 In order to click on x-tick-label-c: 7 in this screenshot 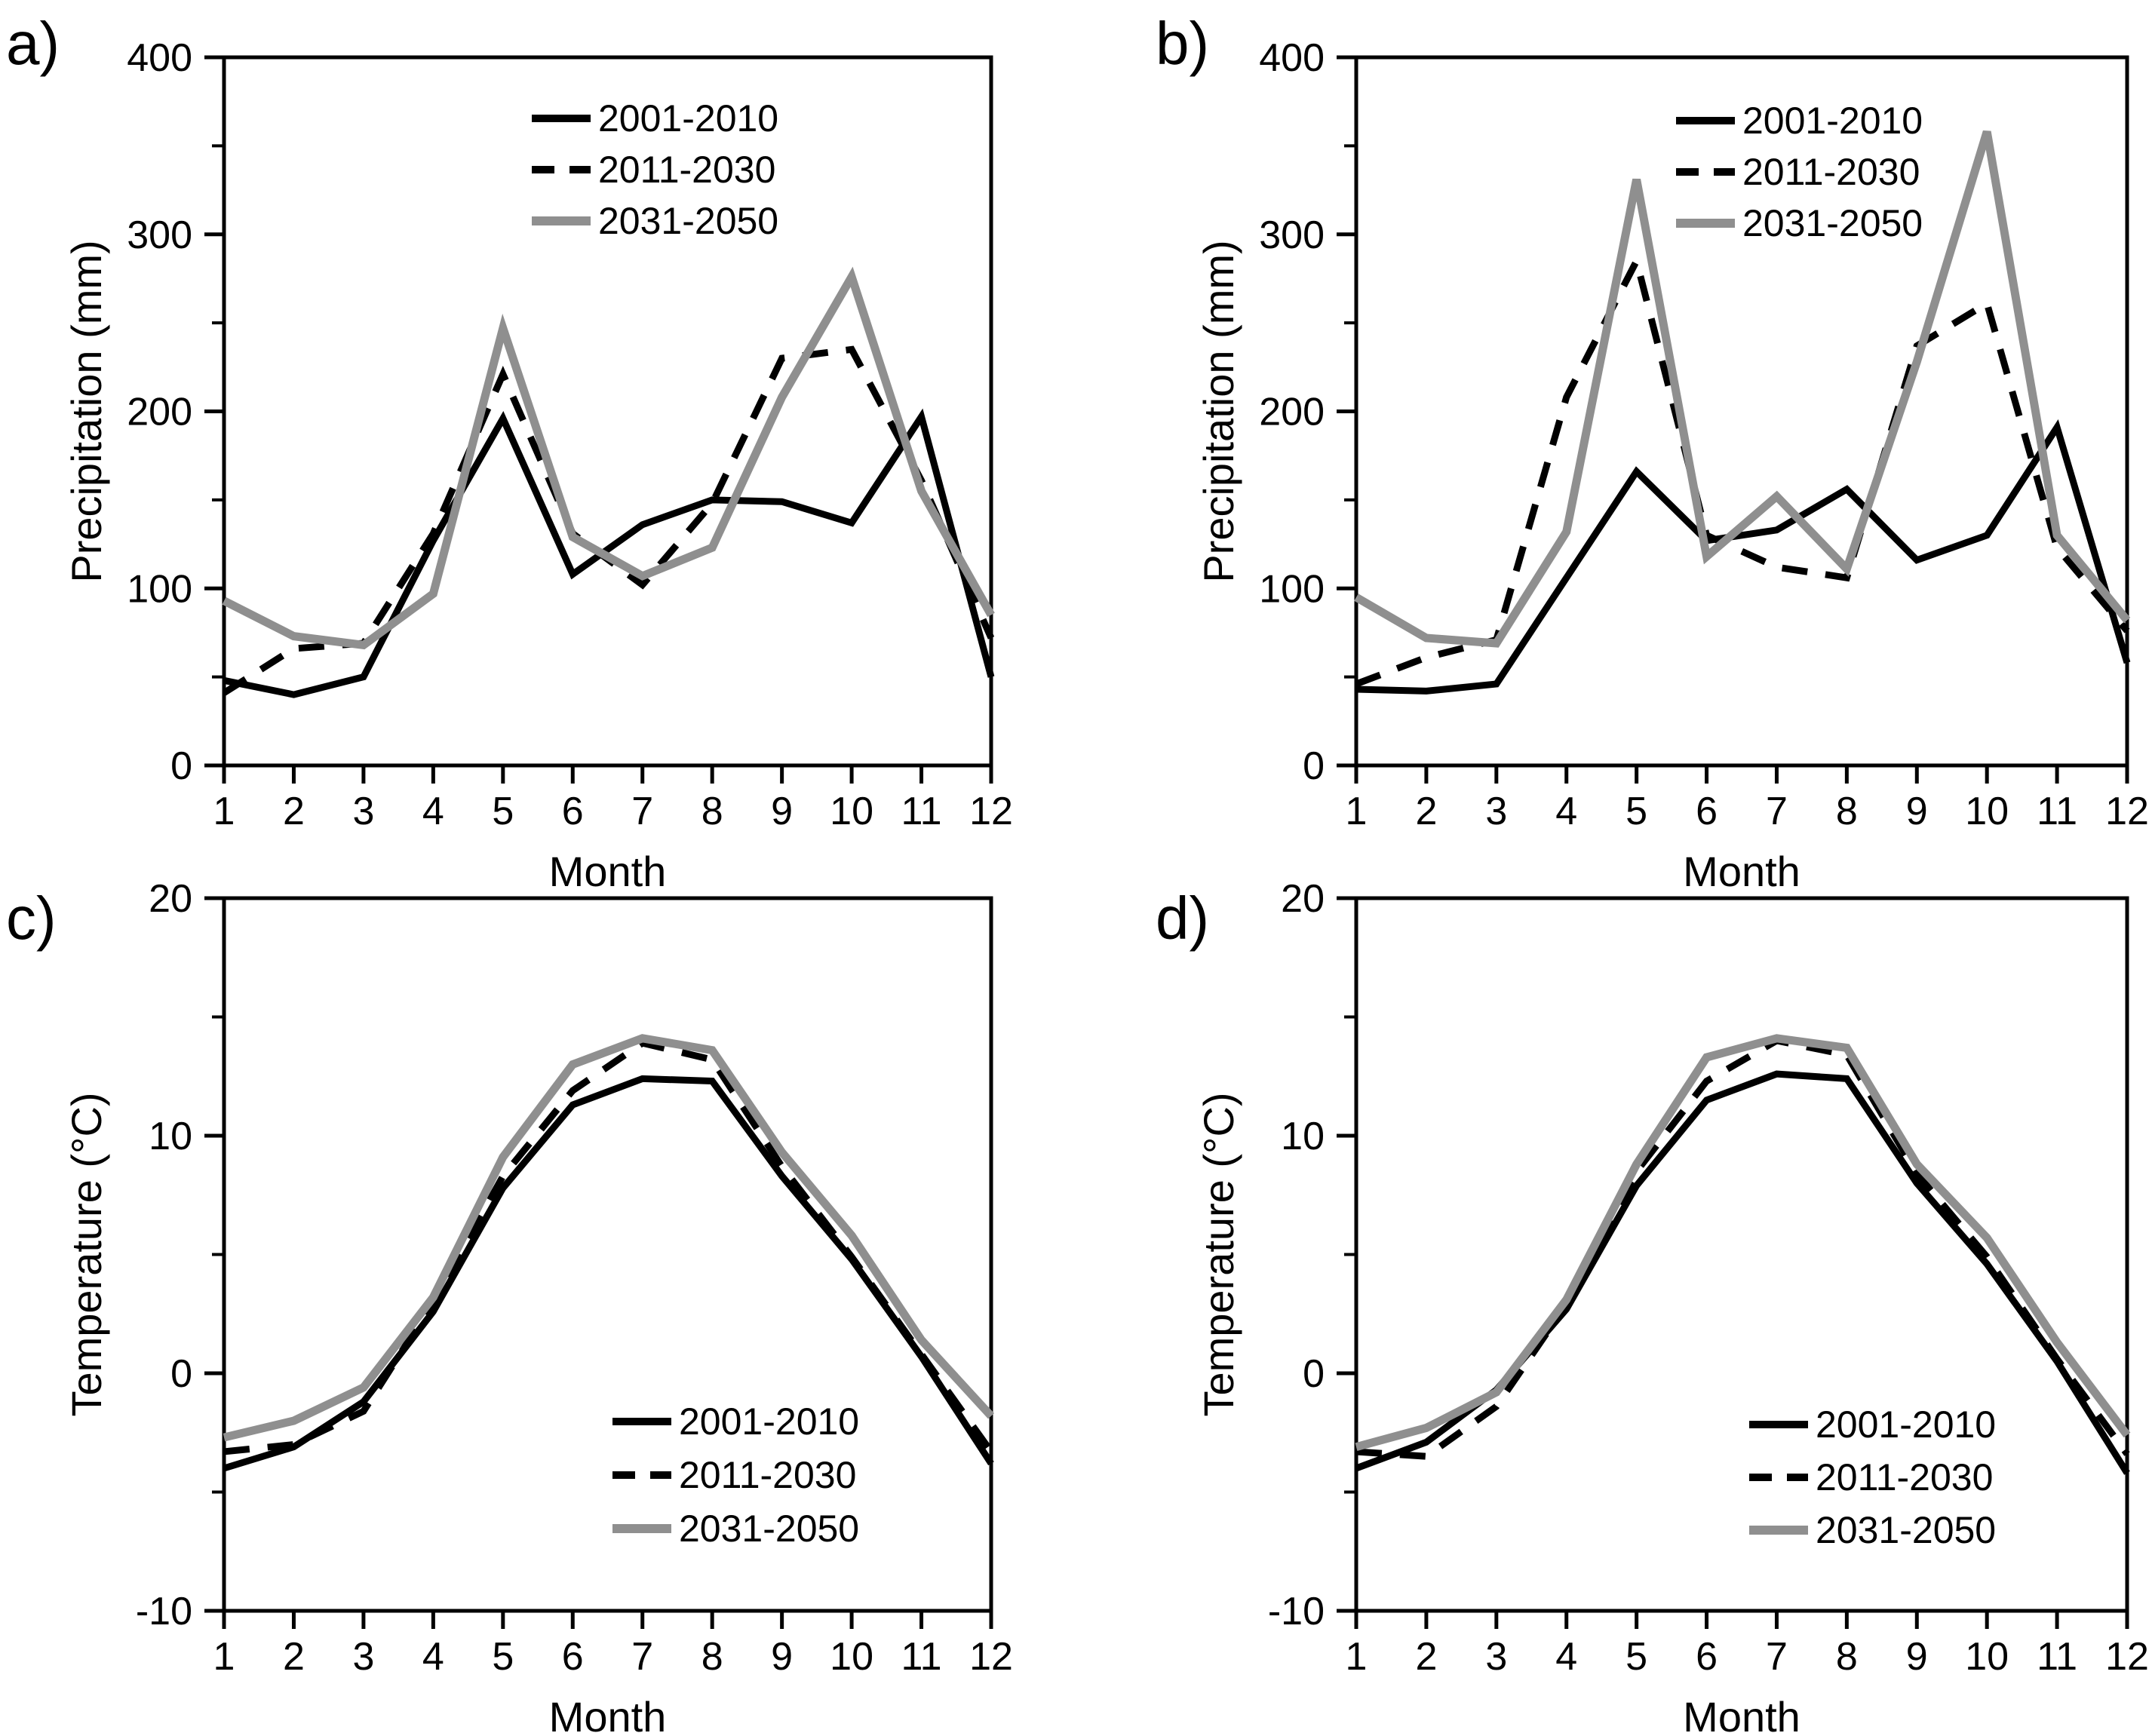, I will do `click(642, 1657)`.